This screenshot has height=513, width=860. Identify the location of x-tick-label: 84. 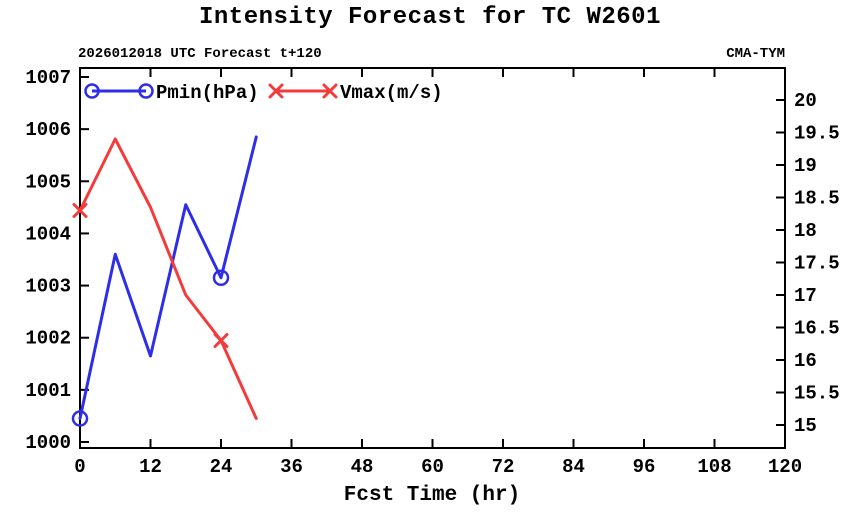
(573, 467).